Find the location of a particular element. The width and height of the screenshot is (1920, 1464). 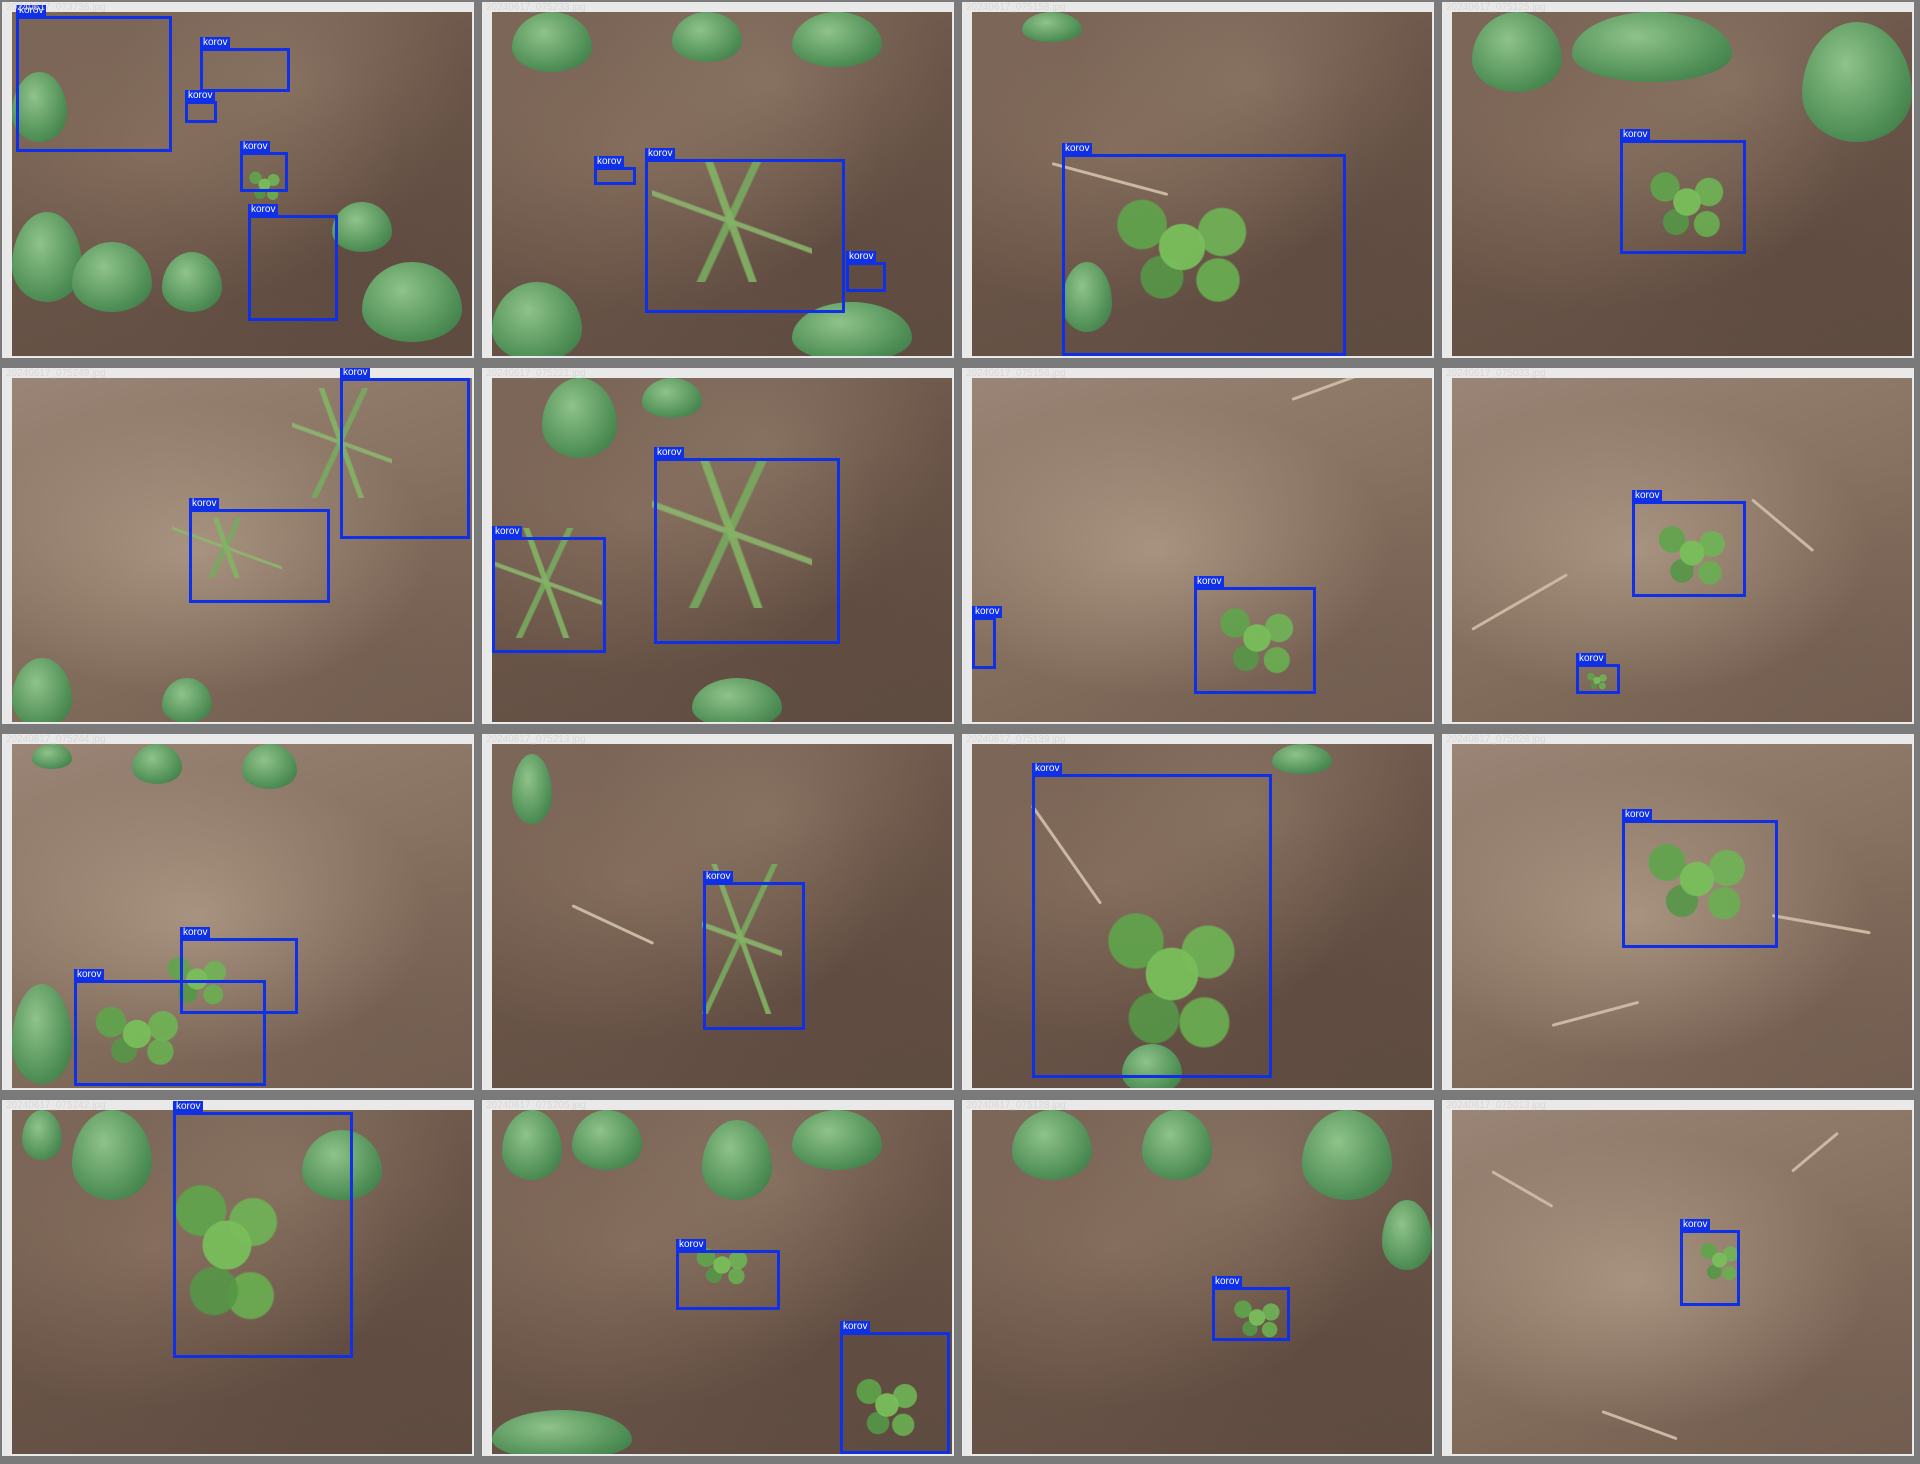

filename-label: 20240617_075249.jpg is located at coordinates (56, 373).